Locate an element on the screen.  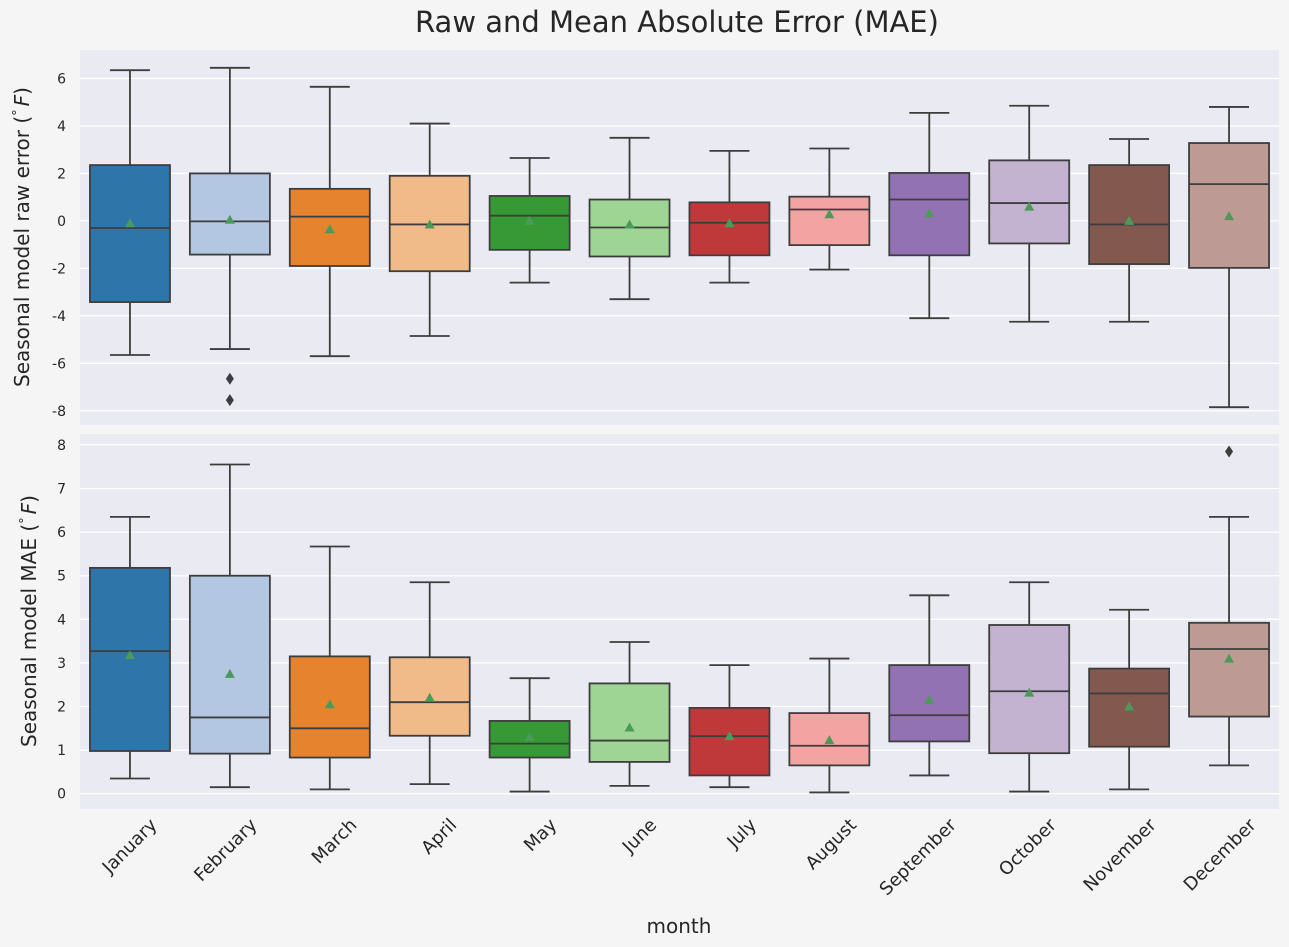
top-panel-y-ticks: -8 -6 -4 -2 0 2 4 6 is located at coordinates (59, 245).